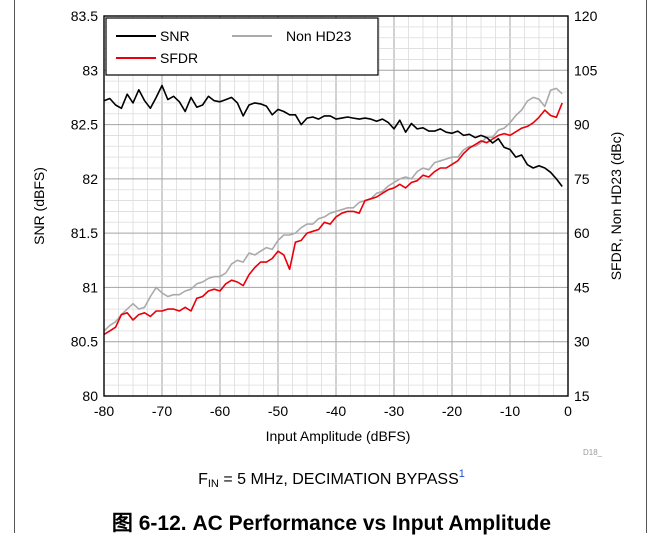  What do you see at coordinates (461, 474) in the screenshot?
I see `footnote-link: 1` at bounding box center [461, 474].